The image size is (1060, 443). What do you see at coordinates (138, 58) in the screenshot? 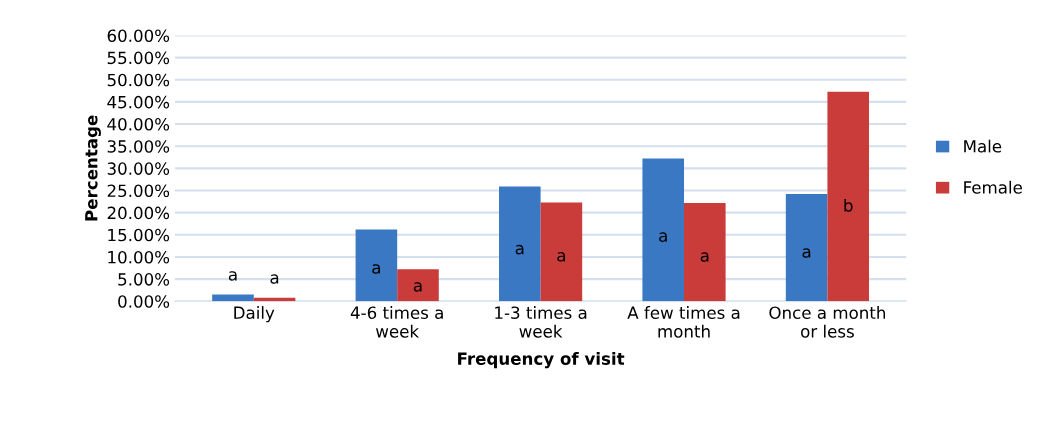
I see `y-tick-label: 55.00%` at bounding box center [138, 58].